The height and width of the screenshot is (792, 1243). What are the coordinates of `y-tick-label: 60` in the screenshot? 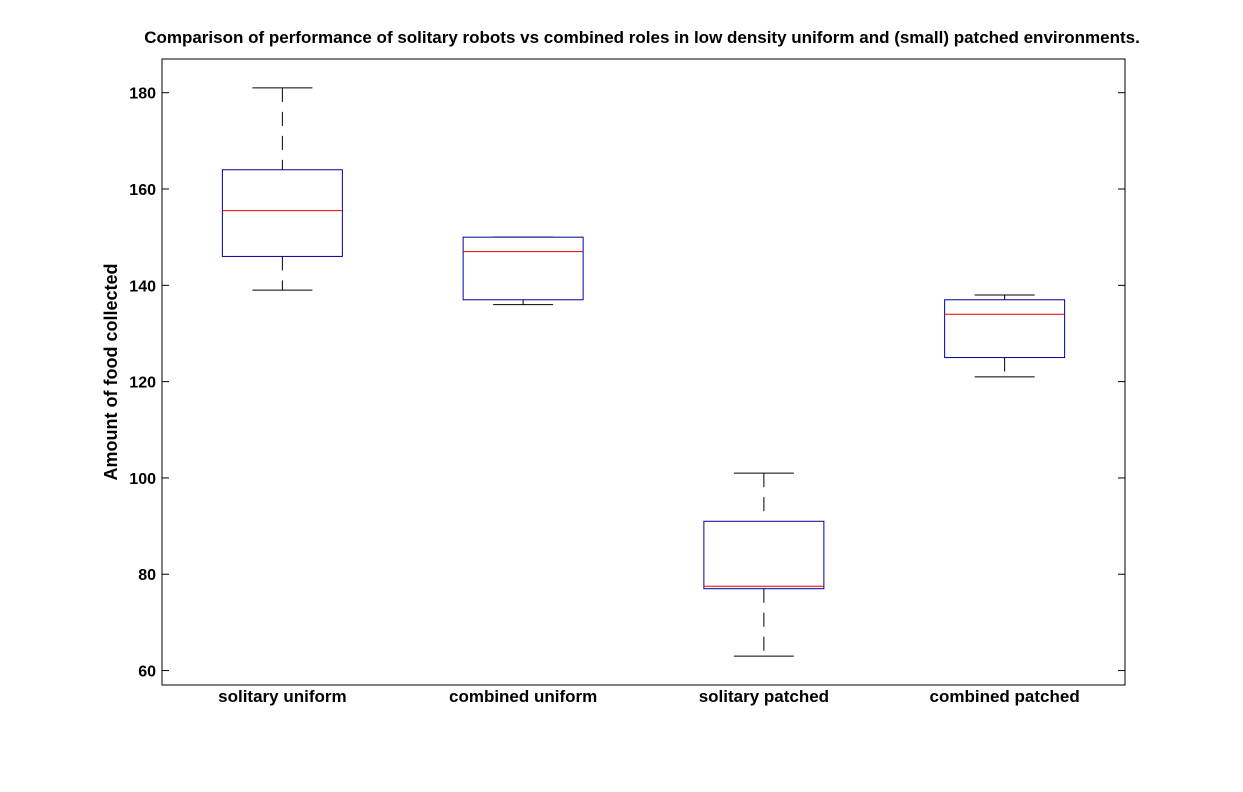 It's located at (147, 672).